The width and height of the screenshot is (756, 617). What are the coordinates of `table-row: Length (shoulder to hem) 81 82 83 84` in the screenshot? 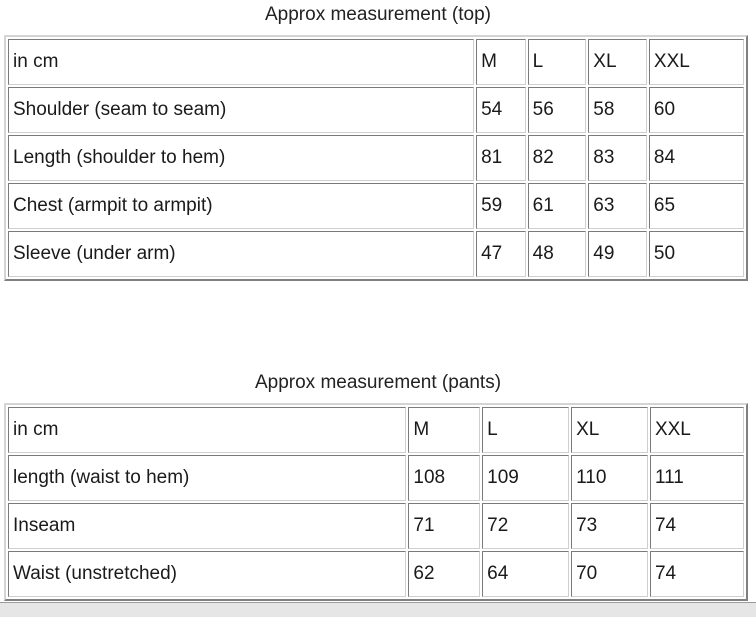 It's located at (376, 158).